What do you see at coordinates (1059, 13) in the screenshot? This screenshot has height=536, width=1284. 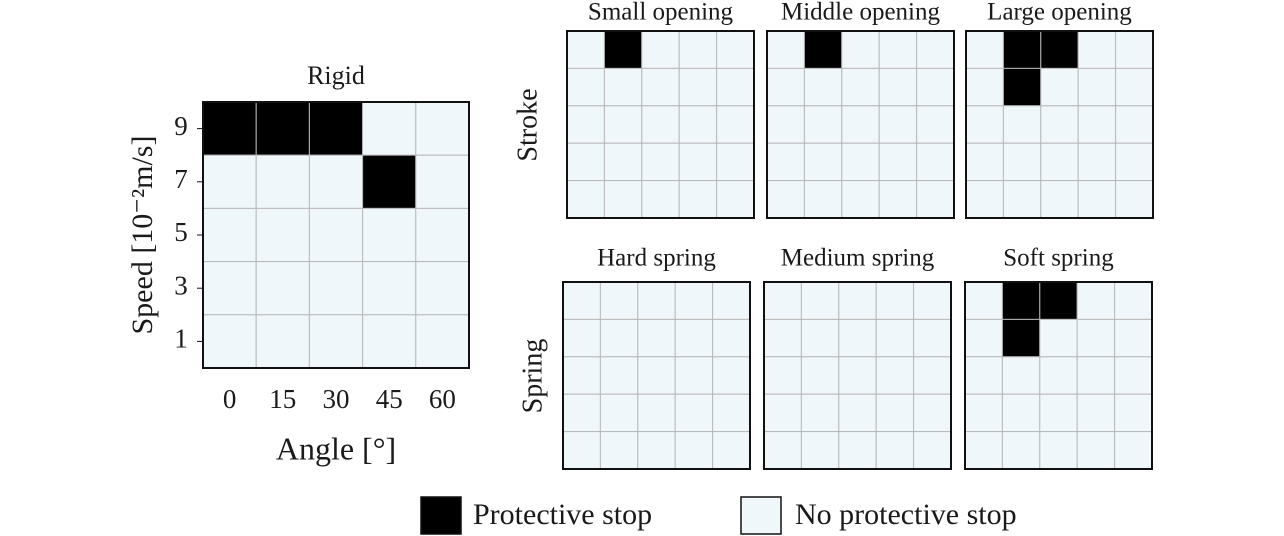 I see `chart-title: Large opening` at bounding box center [1059, 13].